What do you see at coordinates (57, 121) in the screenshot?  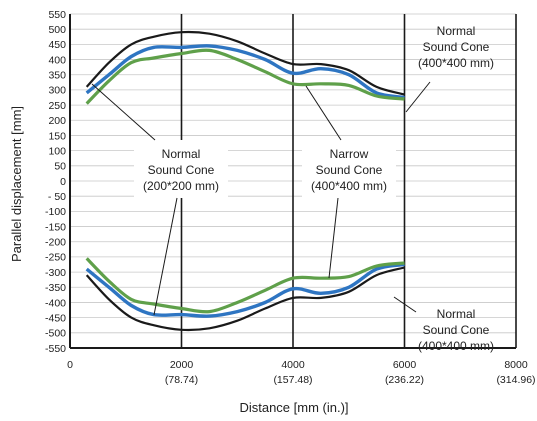 I see `y-tick-label: 200` at bounding box center [57, 121].